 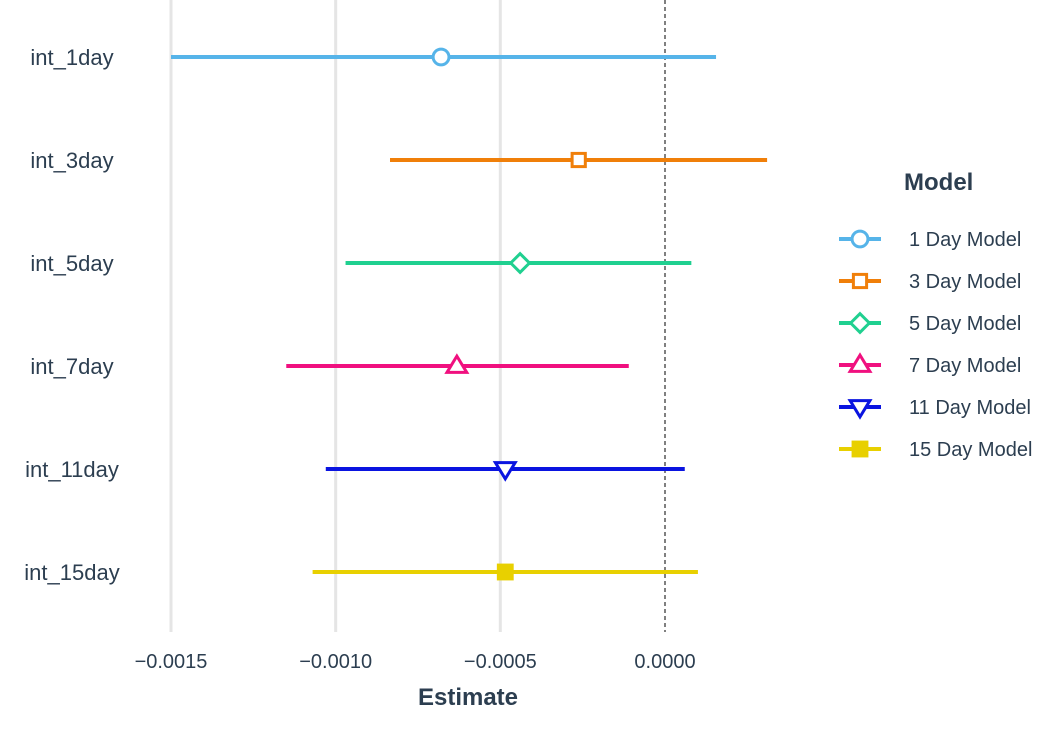 I want to click on series-int_7day, so click(x=457, y=363).